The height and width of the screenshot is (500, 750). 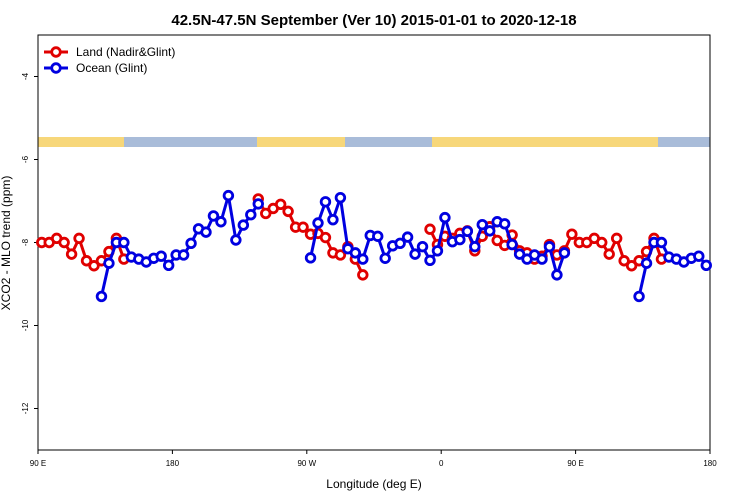 What do you see at coordinates (25, 76) in the screenshot?
I see `y-tick-label: -4` at bounding box center [25, 76].